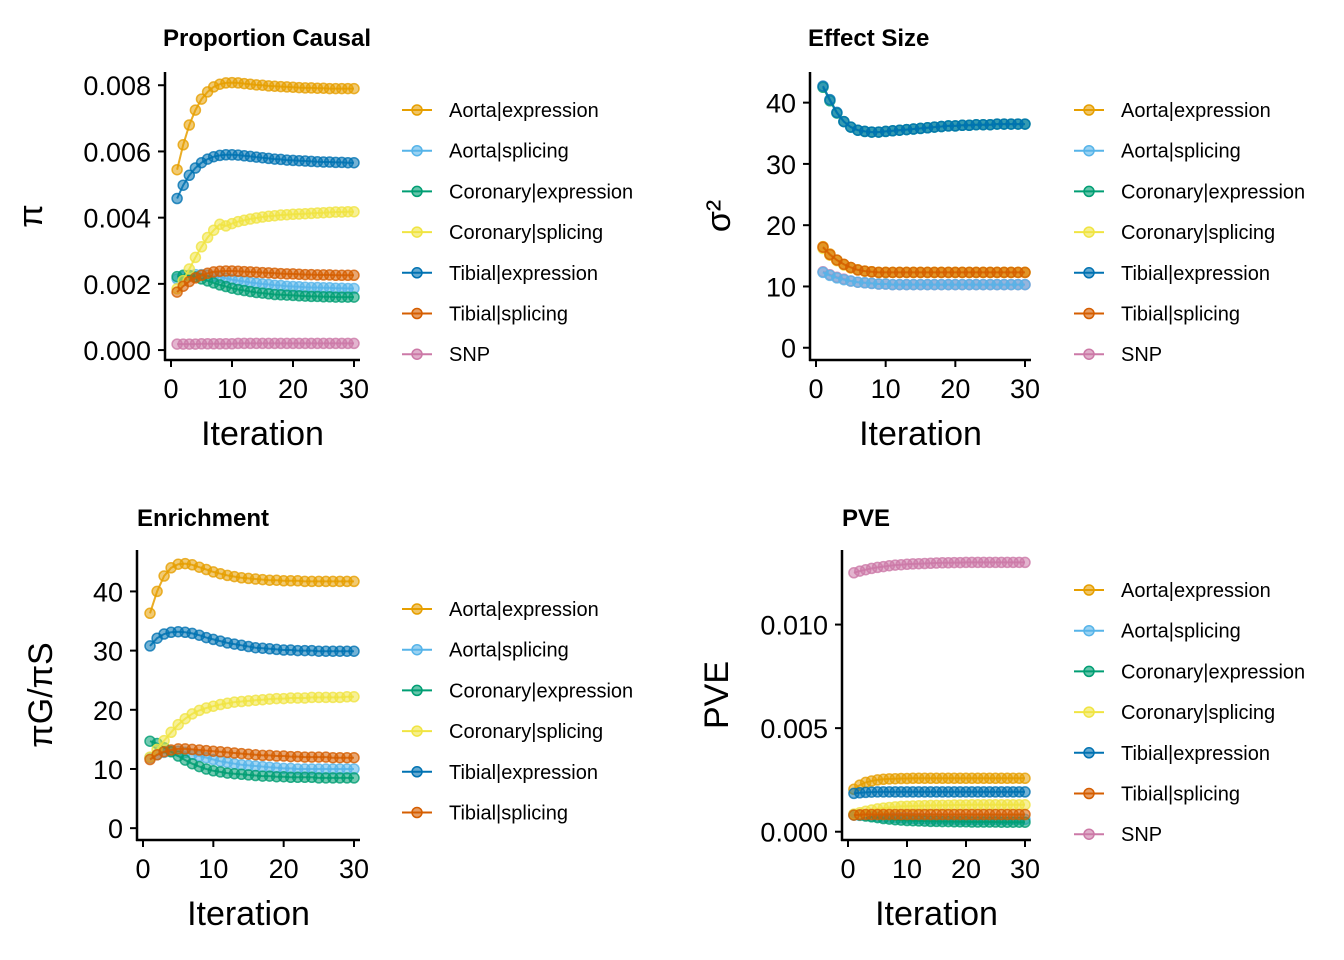  What do you see at coordinates (252, 727) in the screenshot?
I see `series-coronary-splicing` at bounding box center [252, 727].